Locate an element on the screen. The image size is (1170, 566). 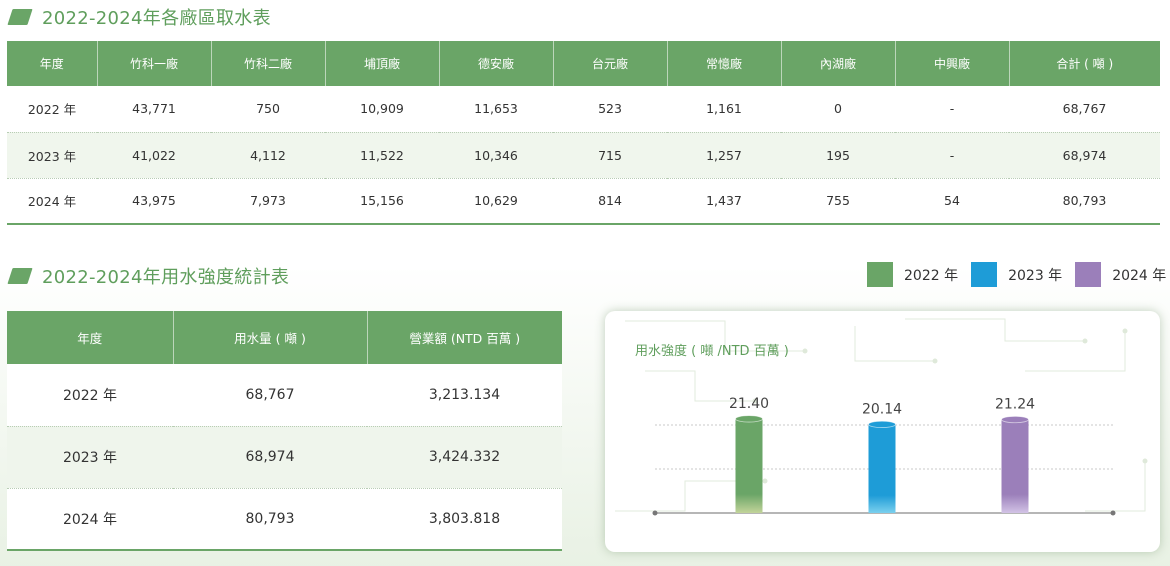
table-row: 2023 年 68,974 3,424.332 is located at coordinates (284, 457).